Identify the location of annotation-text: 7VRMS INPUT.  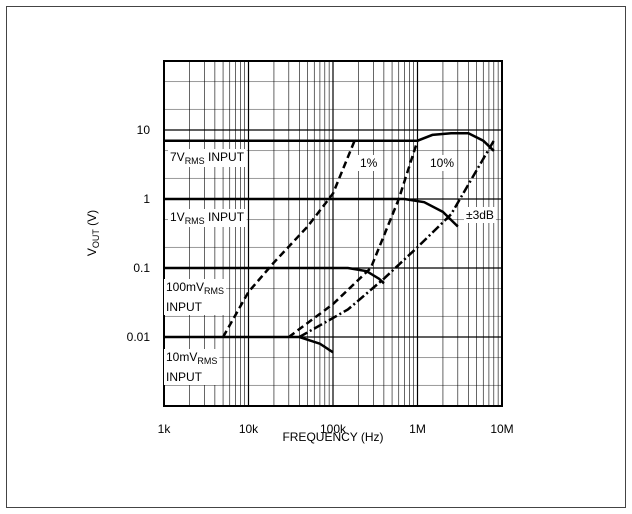
(207, 158).